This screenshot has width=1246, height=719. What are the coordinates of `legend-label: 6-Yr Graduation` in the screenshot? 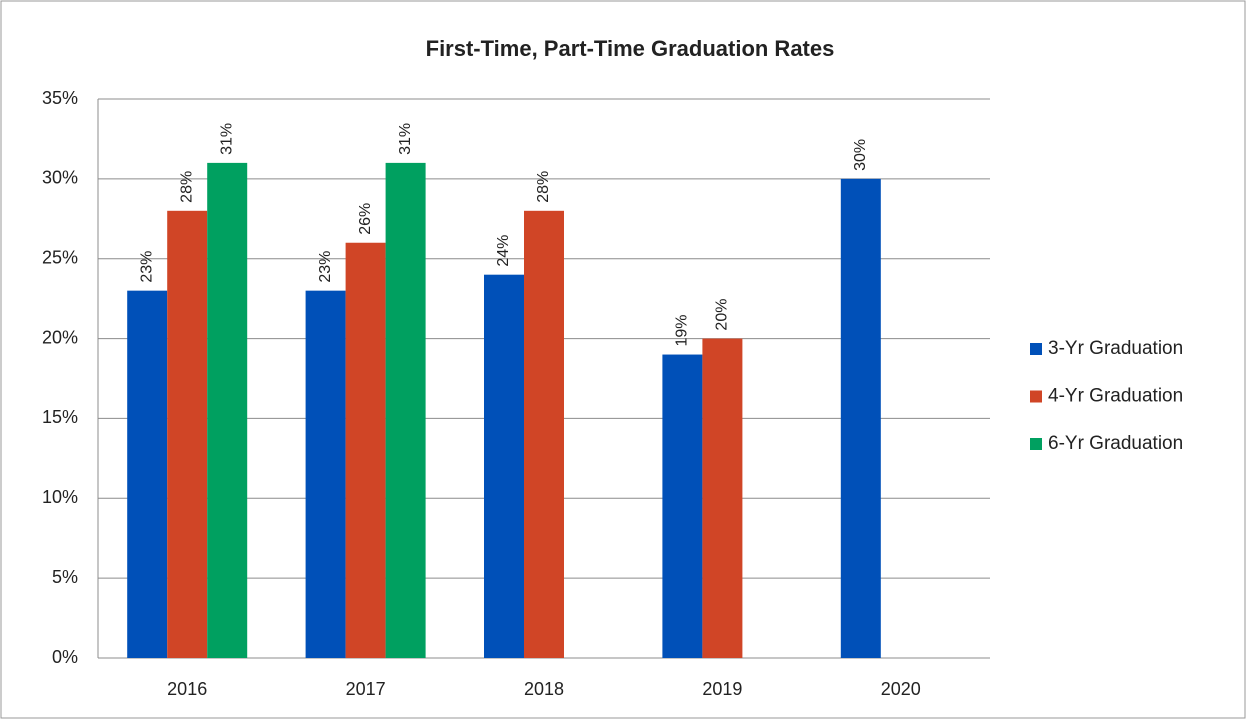 It's located at (1115, 443).